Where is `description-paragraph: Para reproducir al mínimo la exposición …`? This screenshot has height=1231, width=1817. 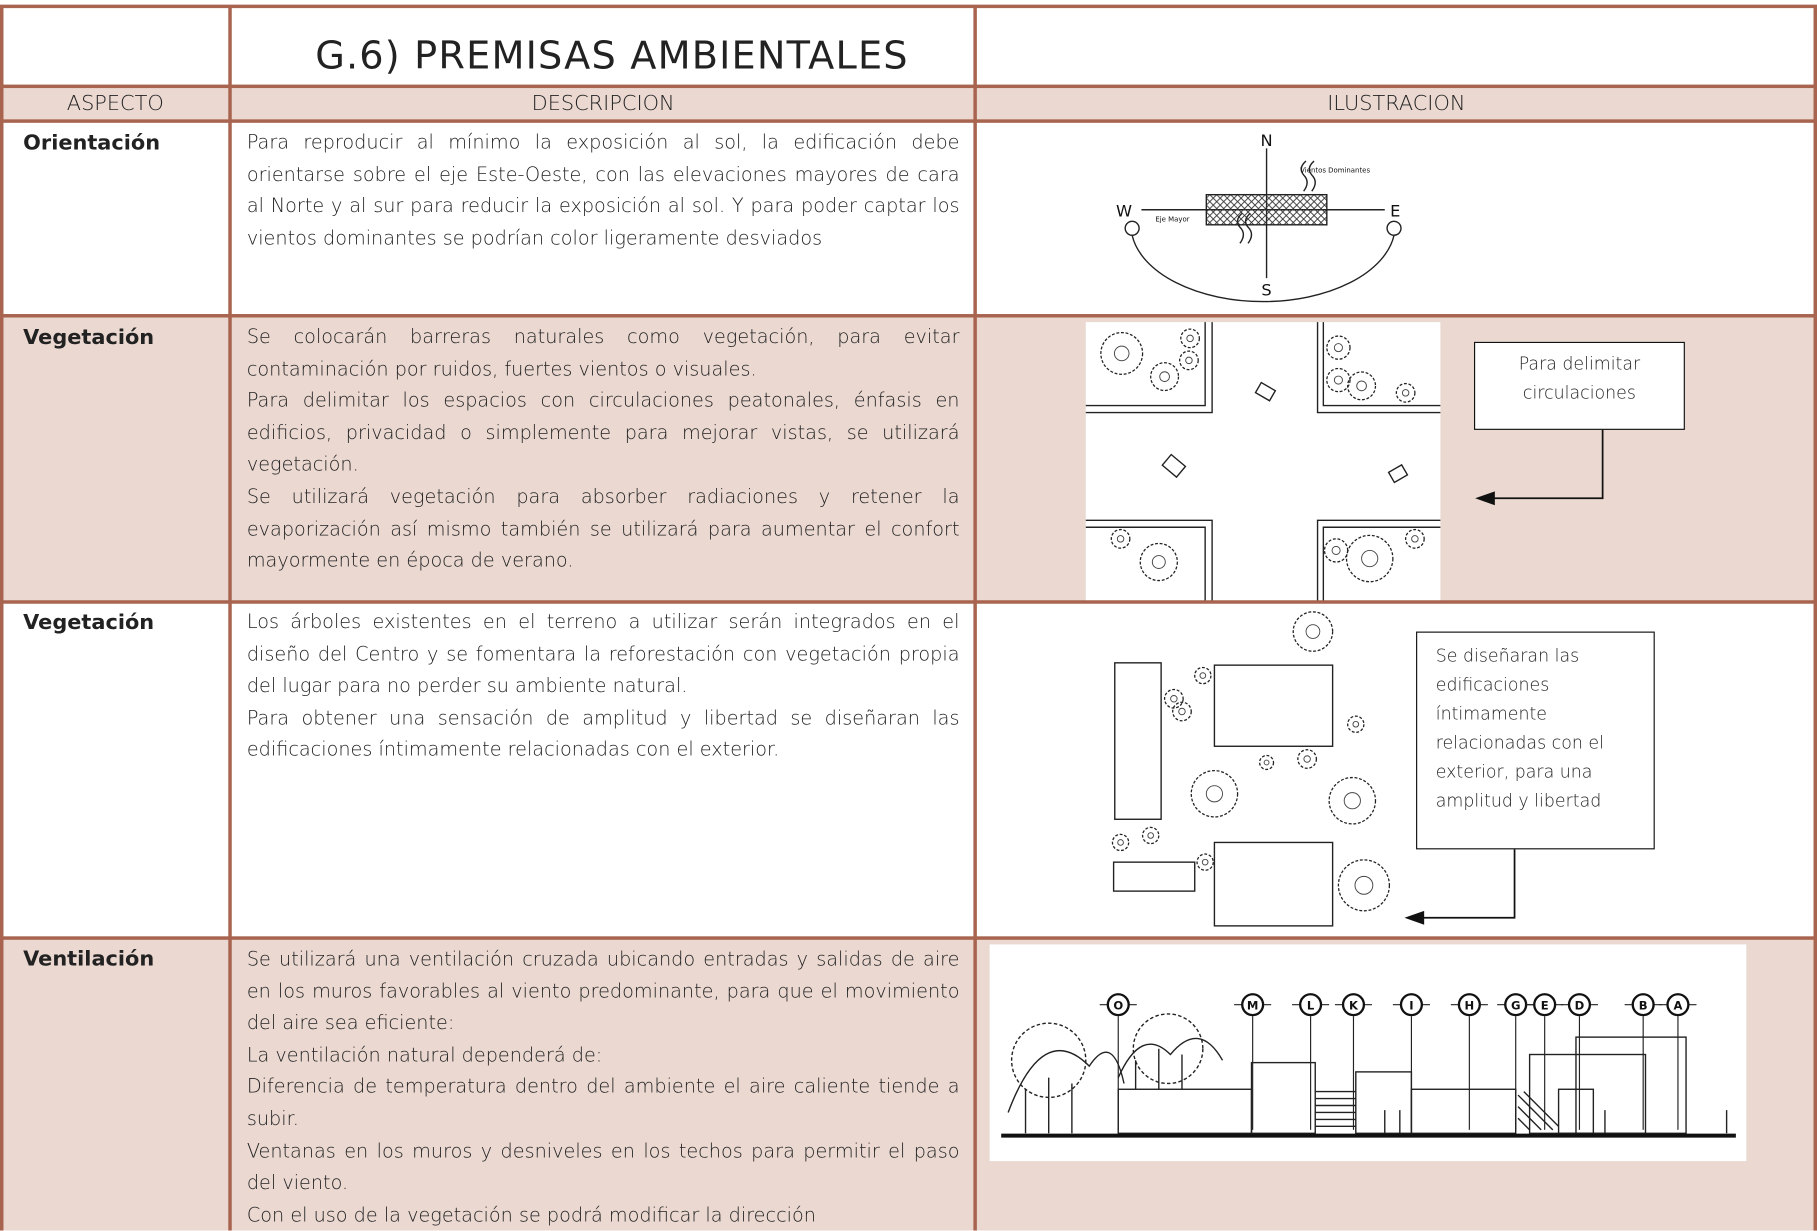
description-paragraph: Para reproducir al mínimo la exposición … is located at coordinates (603, 189).